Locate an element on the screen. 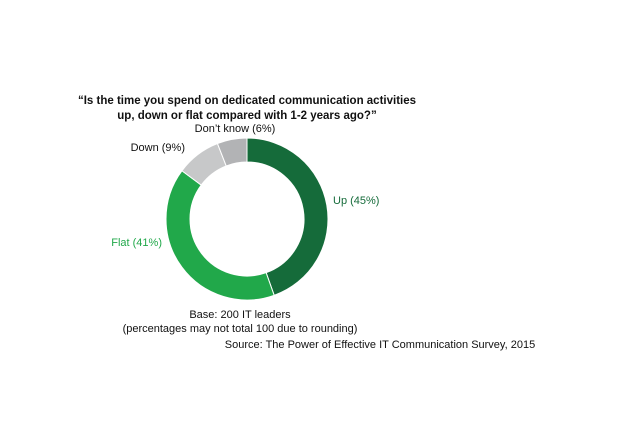 This screenshot has width=620, height=443. slice-dont-know is located at coordinates (232, 152).